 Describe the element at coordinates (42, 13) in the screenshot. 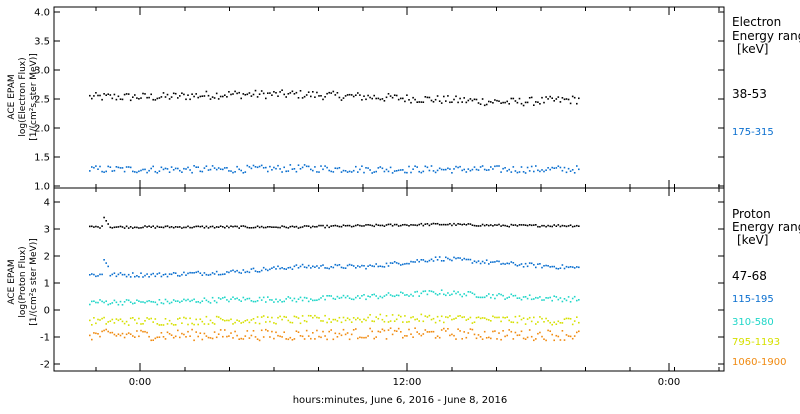

I see `y-tick-label: 4.0` at that location.